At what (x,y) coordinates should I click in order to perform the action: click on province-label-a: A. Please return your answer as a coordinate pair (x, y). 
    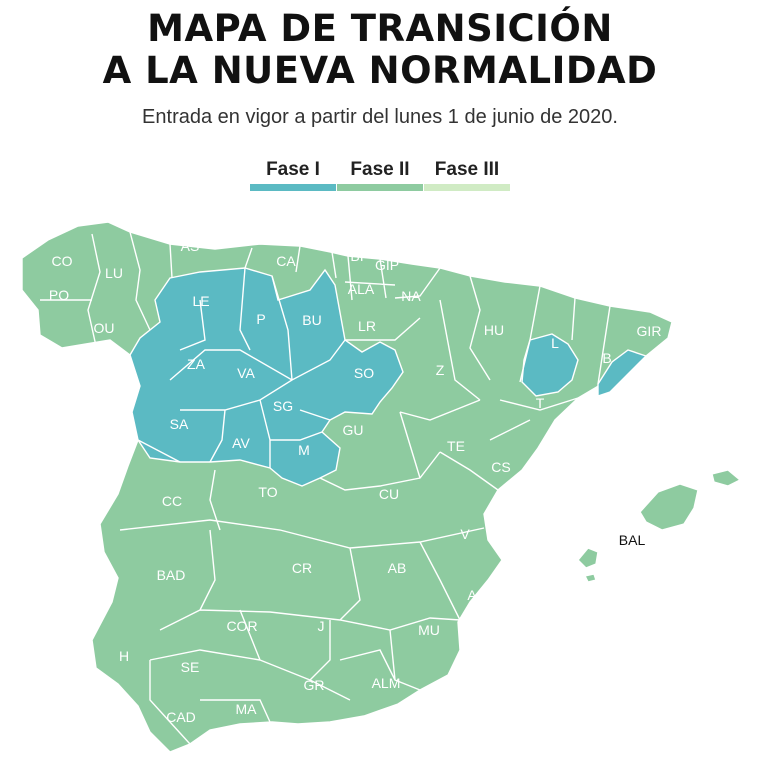
    Looking at the image, I should click on (472, 595).